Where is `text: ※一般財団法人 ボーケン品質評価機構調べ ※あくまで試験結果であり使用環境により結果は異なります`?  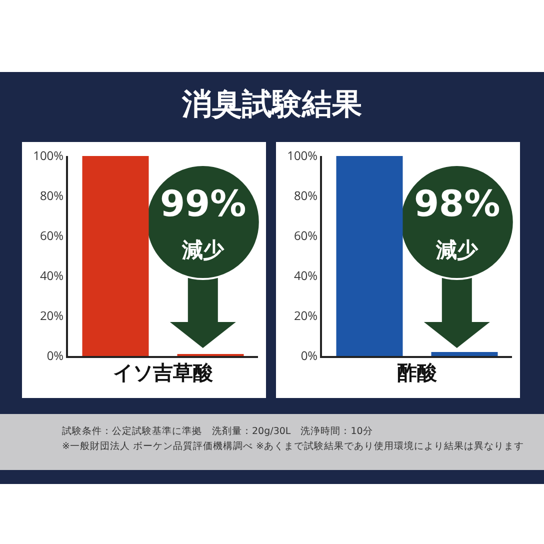
text: ※一般財団法人 ボーケン品質評価機構調べ ※あくまで試験結果であり使用環境により結果は異なります is located at coordinates (293, 447).